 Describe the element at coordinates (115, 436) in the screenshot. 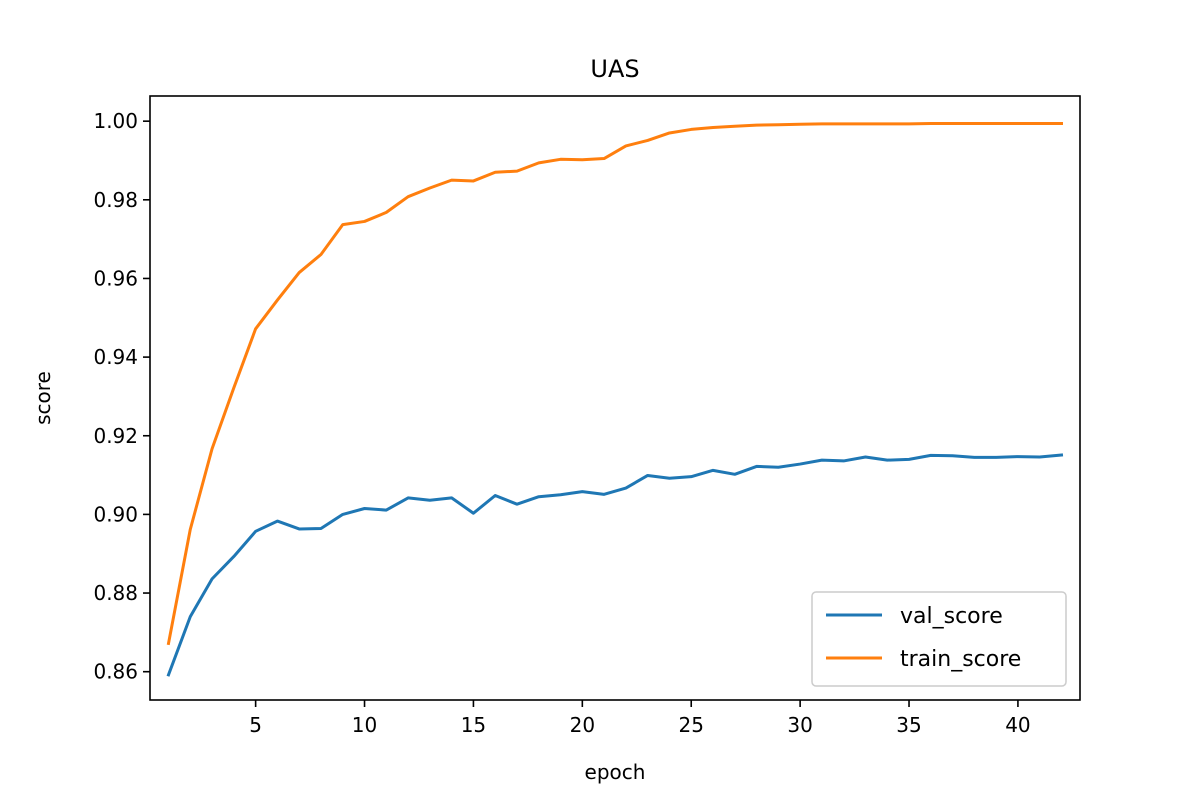

I see `y-tick-label: 0.92` at that location.